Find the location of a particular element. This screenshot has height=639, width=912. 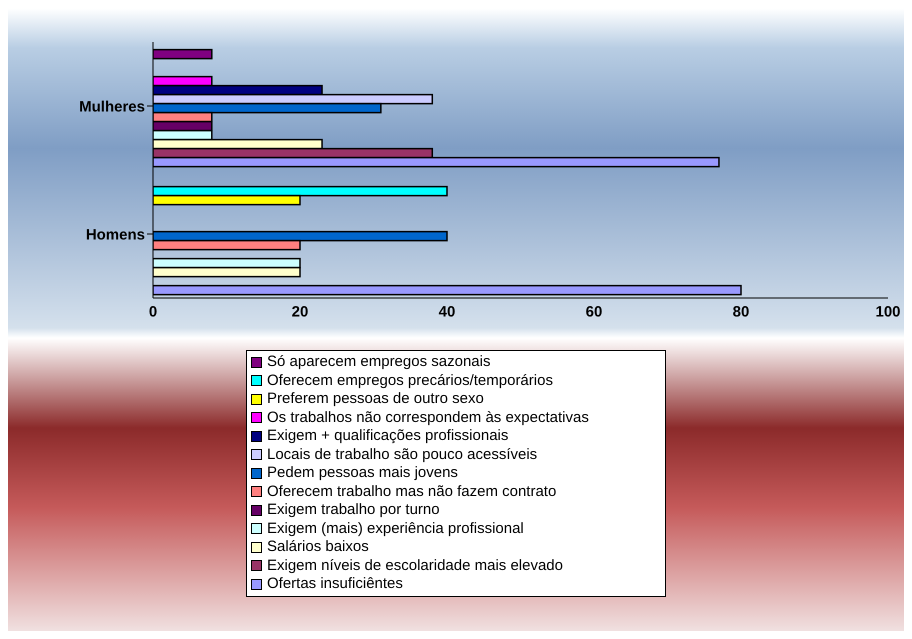

x-tick-label: 0 is located at coordinates (153, 312).